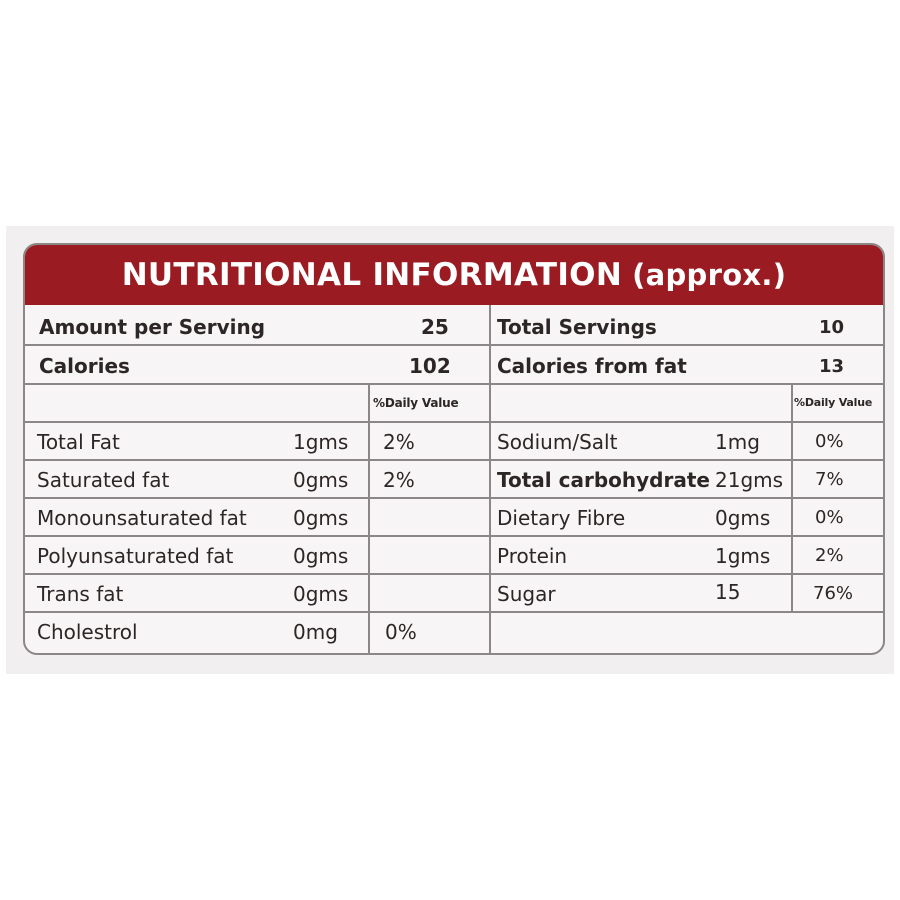  I want to click on left-row-name: Total Fat, so click(78, 442).